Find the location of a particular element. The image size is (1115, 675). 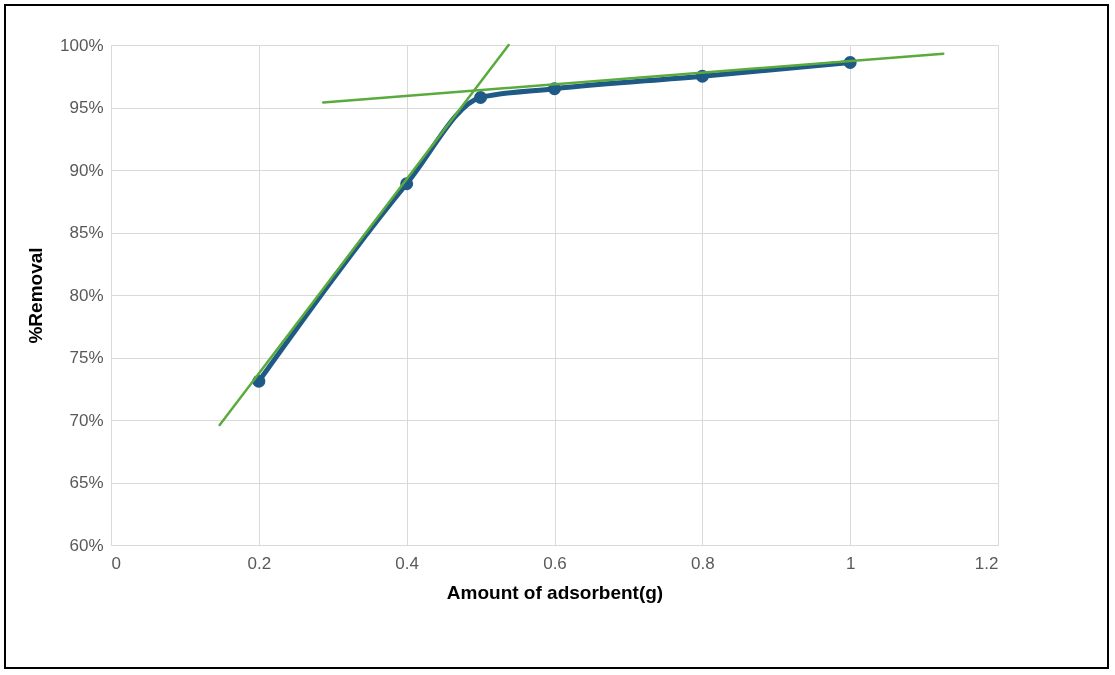

x-tick-label: 0 is located at coordinates (116, 563).